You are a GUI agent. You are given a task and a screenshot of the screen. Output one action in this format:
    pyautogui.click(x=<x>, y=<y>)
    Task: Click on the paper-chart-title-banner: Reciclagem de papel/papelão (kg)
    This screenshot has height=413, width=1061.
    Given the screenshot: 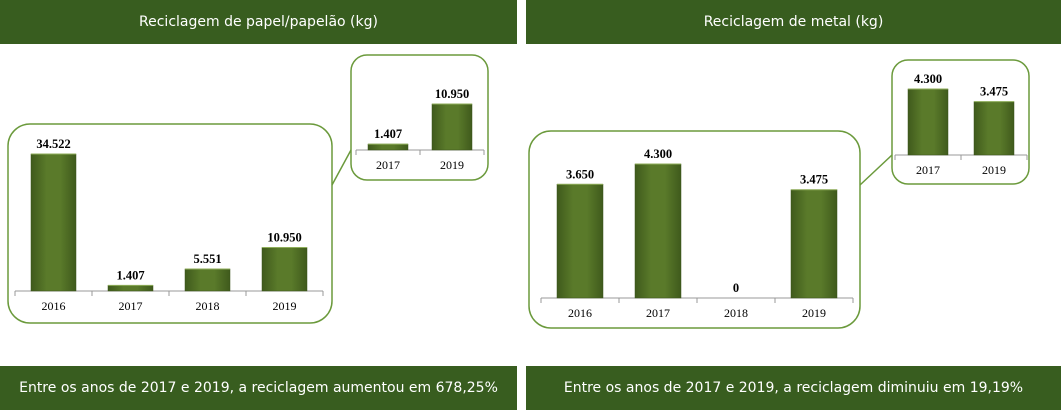 What is the action you would take?
    pyautogui.click(x=258, y=22)
    